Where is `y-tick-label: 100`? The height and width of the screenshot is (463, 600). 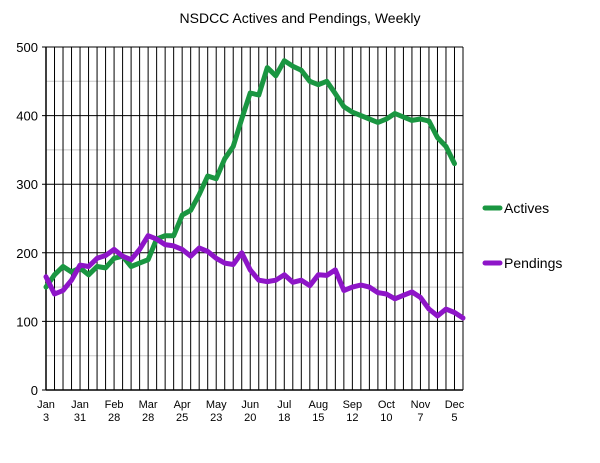
y-tick-label: 100 is located at coordinates (27, 321).